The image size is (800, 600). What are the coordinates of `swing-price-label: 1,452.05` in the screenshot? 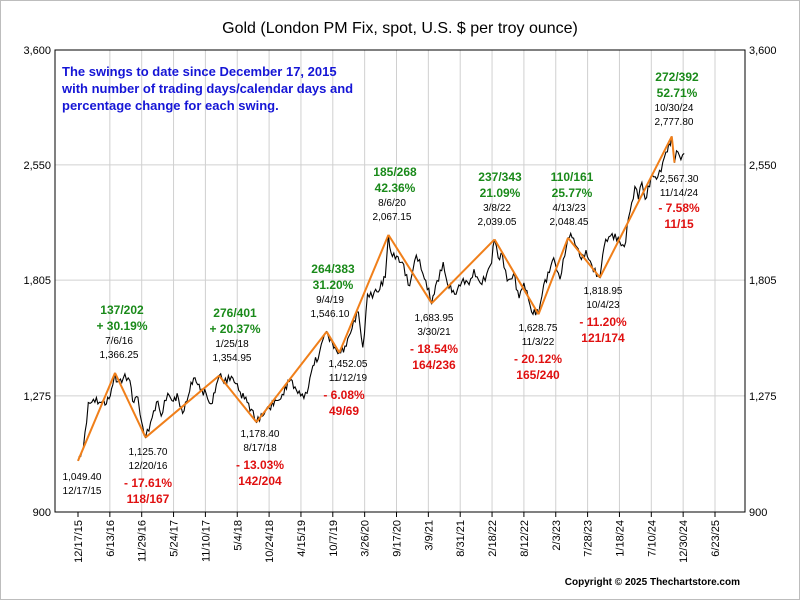 It's located at (348, 364).